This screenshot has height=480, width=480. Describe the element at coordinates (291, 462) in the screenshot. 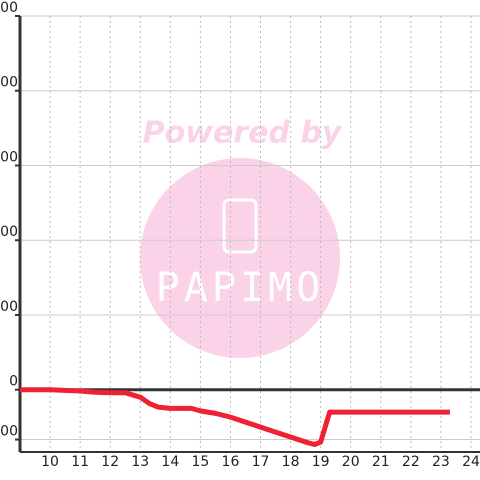

I see `x-tick-label: 18` at that location.